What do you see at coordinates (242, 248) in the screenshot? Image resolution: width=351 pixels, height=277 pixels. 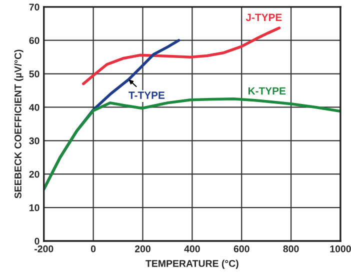 I see `x-tick-label: 600` at bounding box center [242, 248].